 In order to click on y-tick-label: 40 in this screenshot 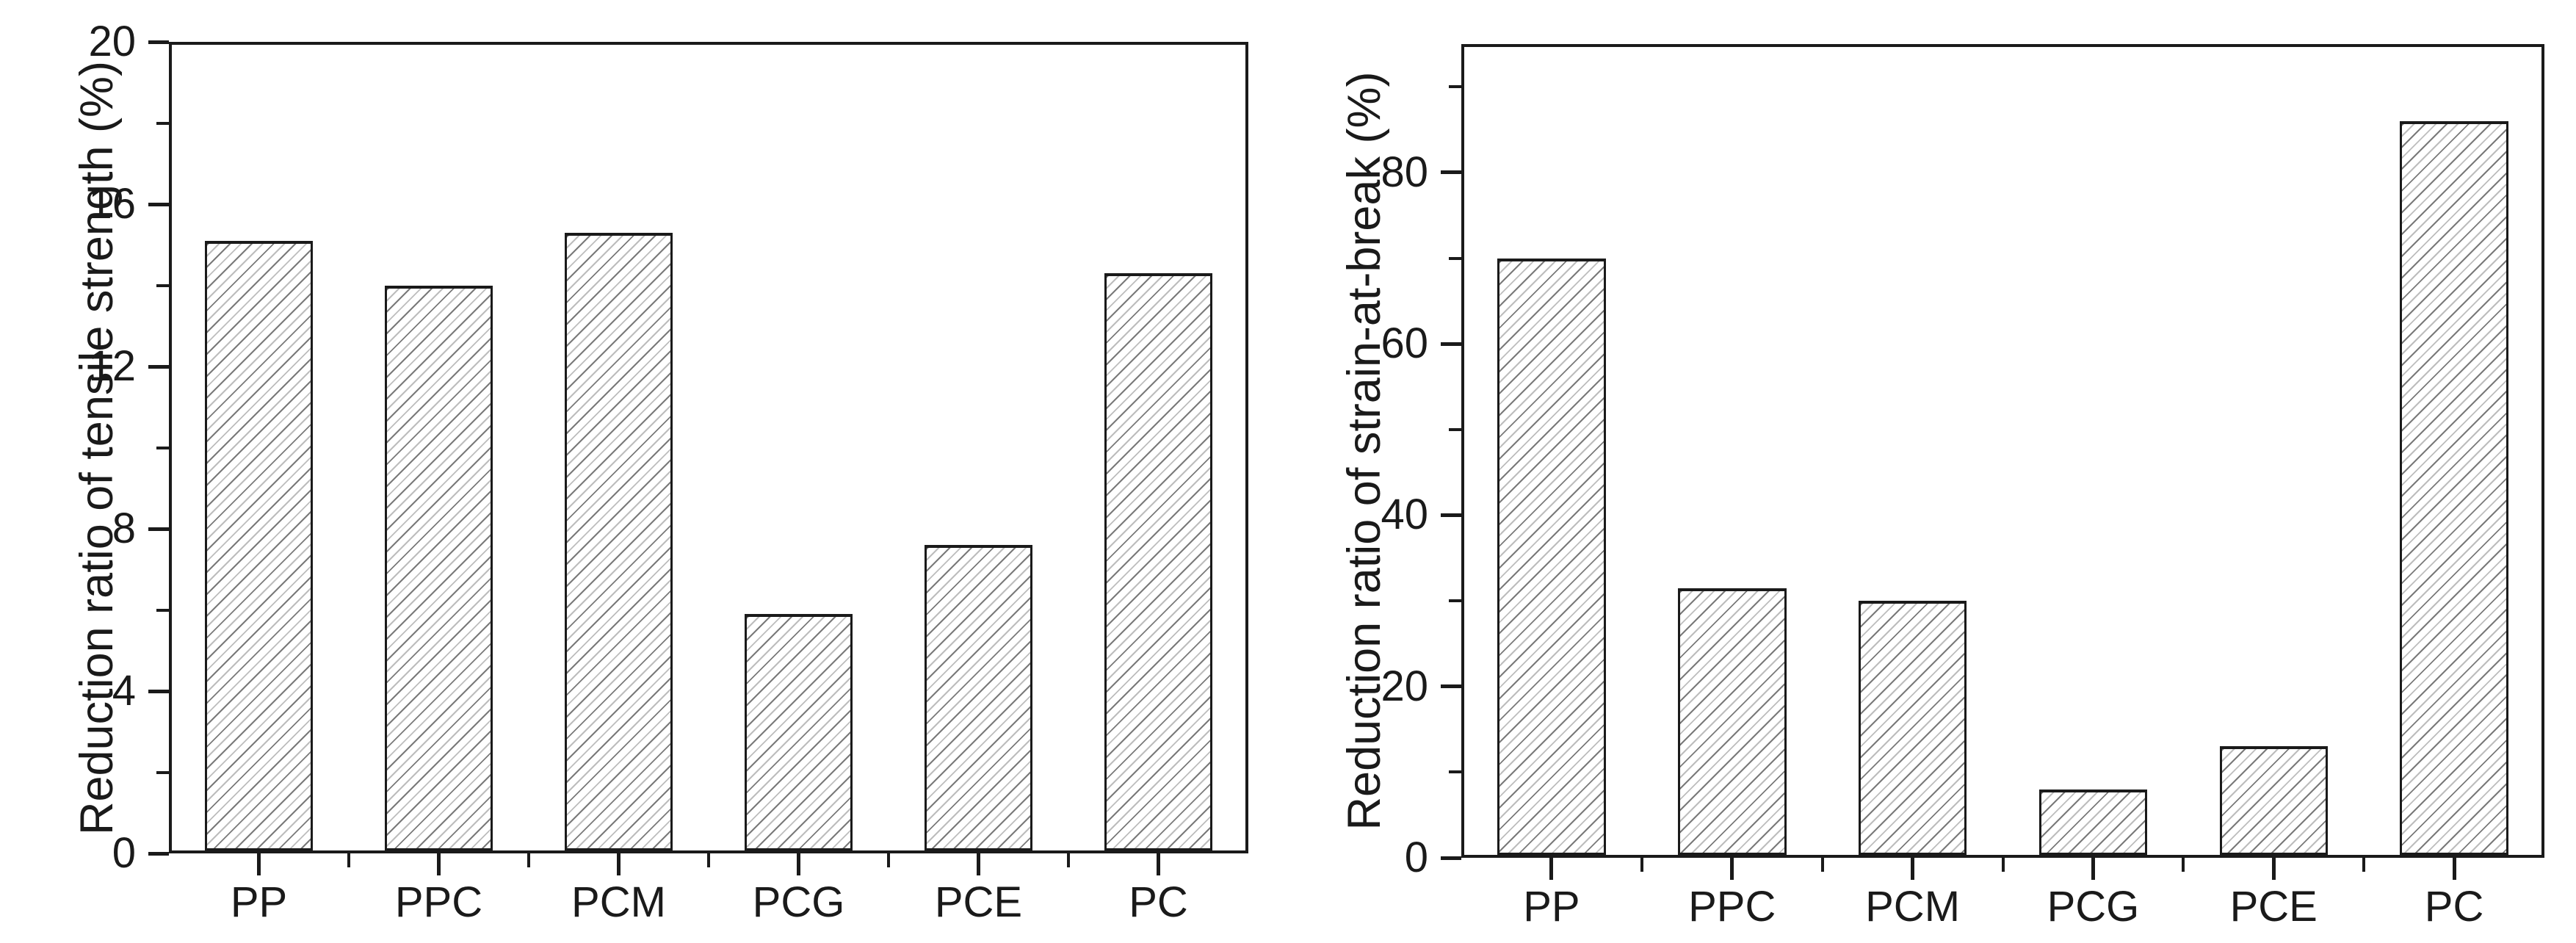, I will do `click(1404, 515)`.